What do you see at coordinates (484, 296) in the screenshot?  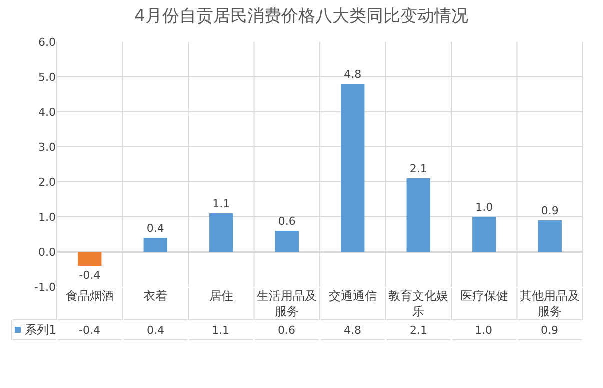 I see `x-tick-label: 医疗保健` at bounding box center [484, 296].